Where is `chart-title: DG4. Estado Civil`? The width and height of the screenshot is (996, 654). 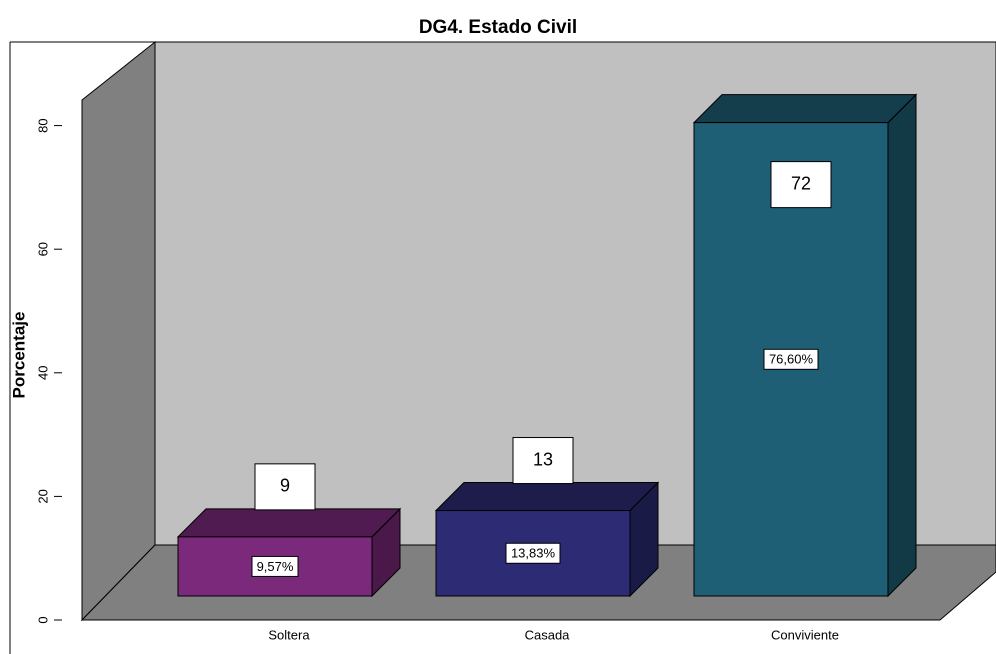 chart-title: DG4. Estado Civil is located at coordinates (498, 27).